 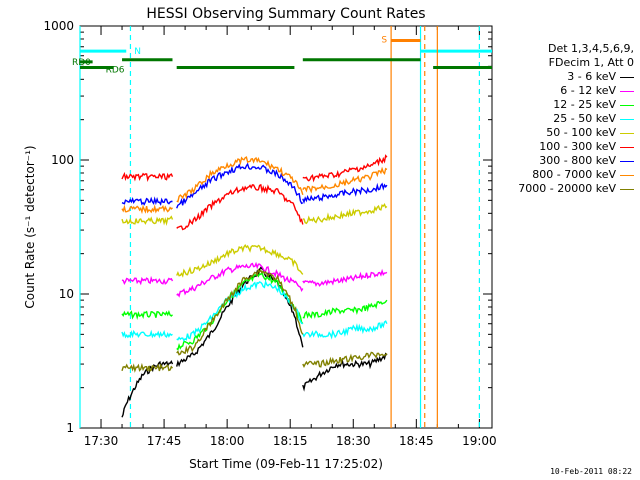 I want to click on legend-header-line-1: Det 1,3,4,5,6,9,, so click(x=590, y=48).